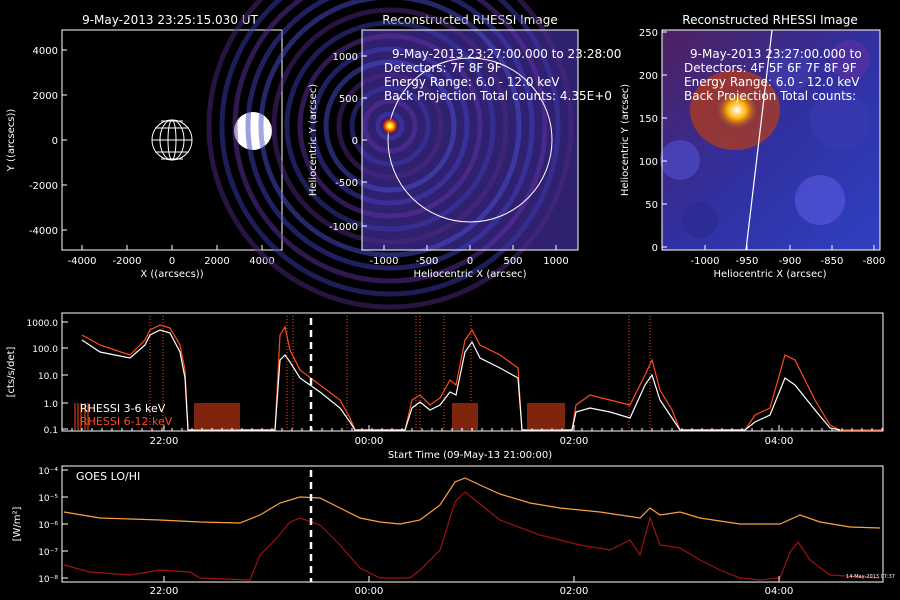 This screenshot has height=600, width=900. Describe the element at coordinates (470, 261) in the screenshot. I see `p2-xtick-label: 0` at that location.